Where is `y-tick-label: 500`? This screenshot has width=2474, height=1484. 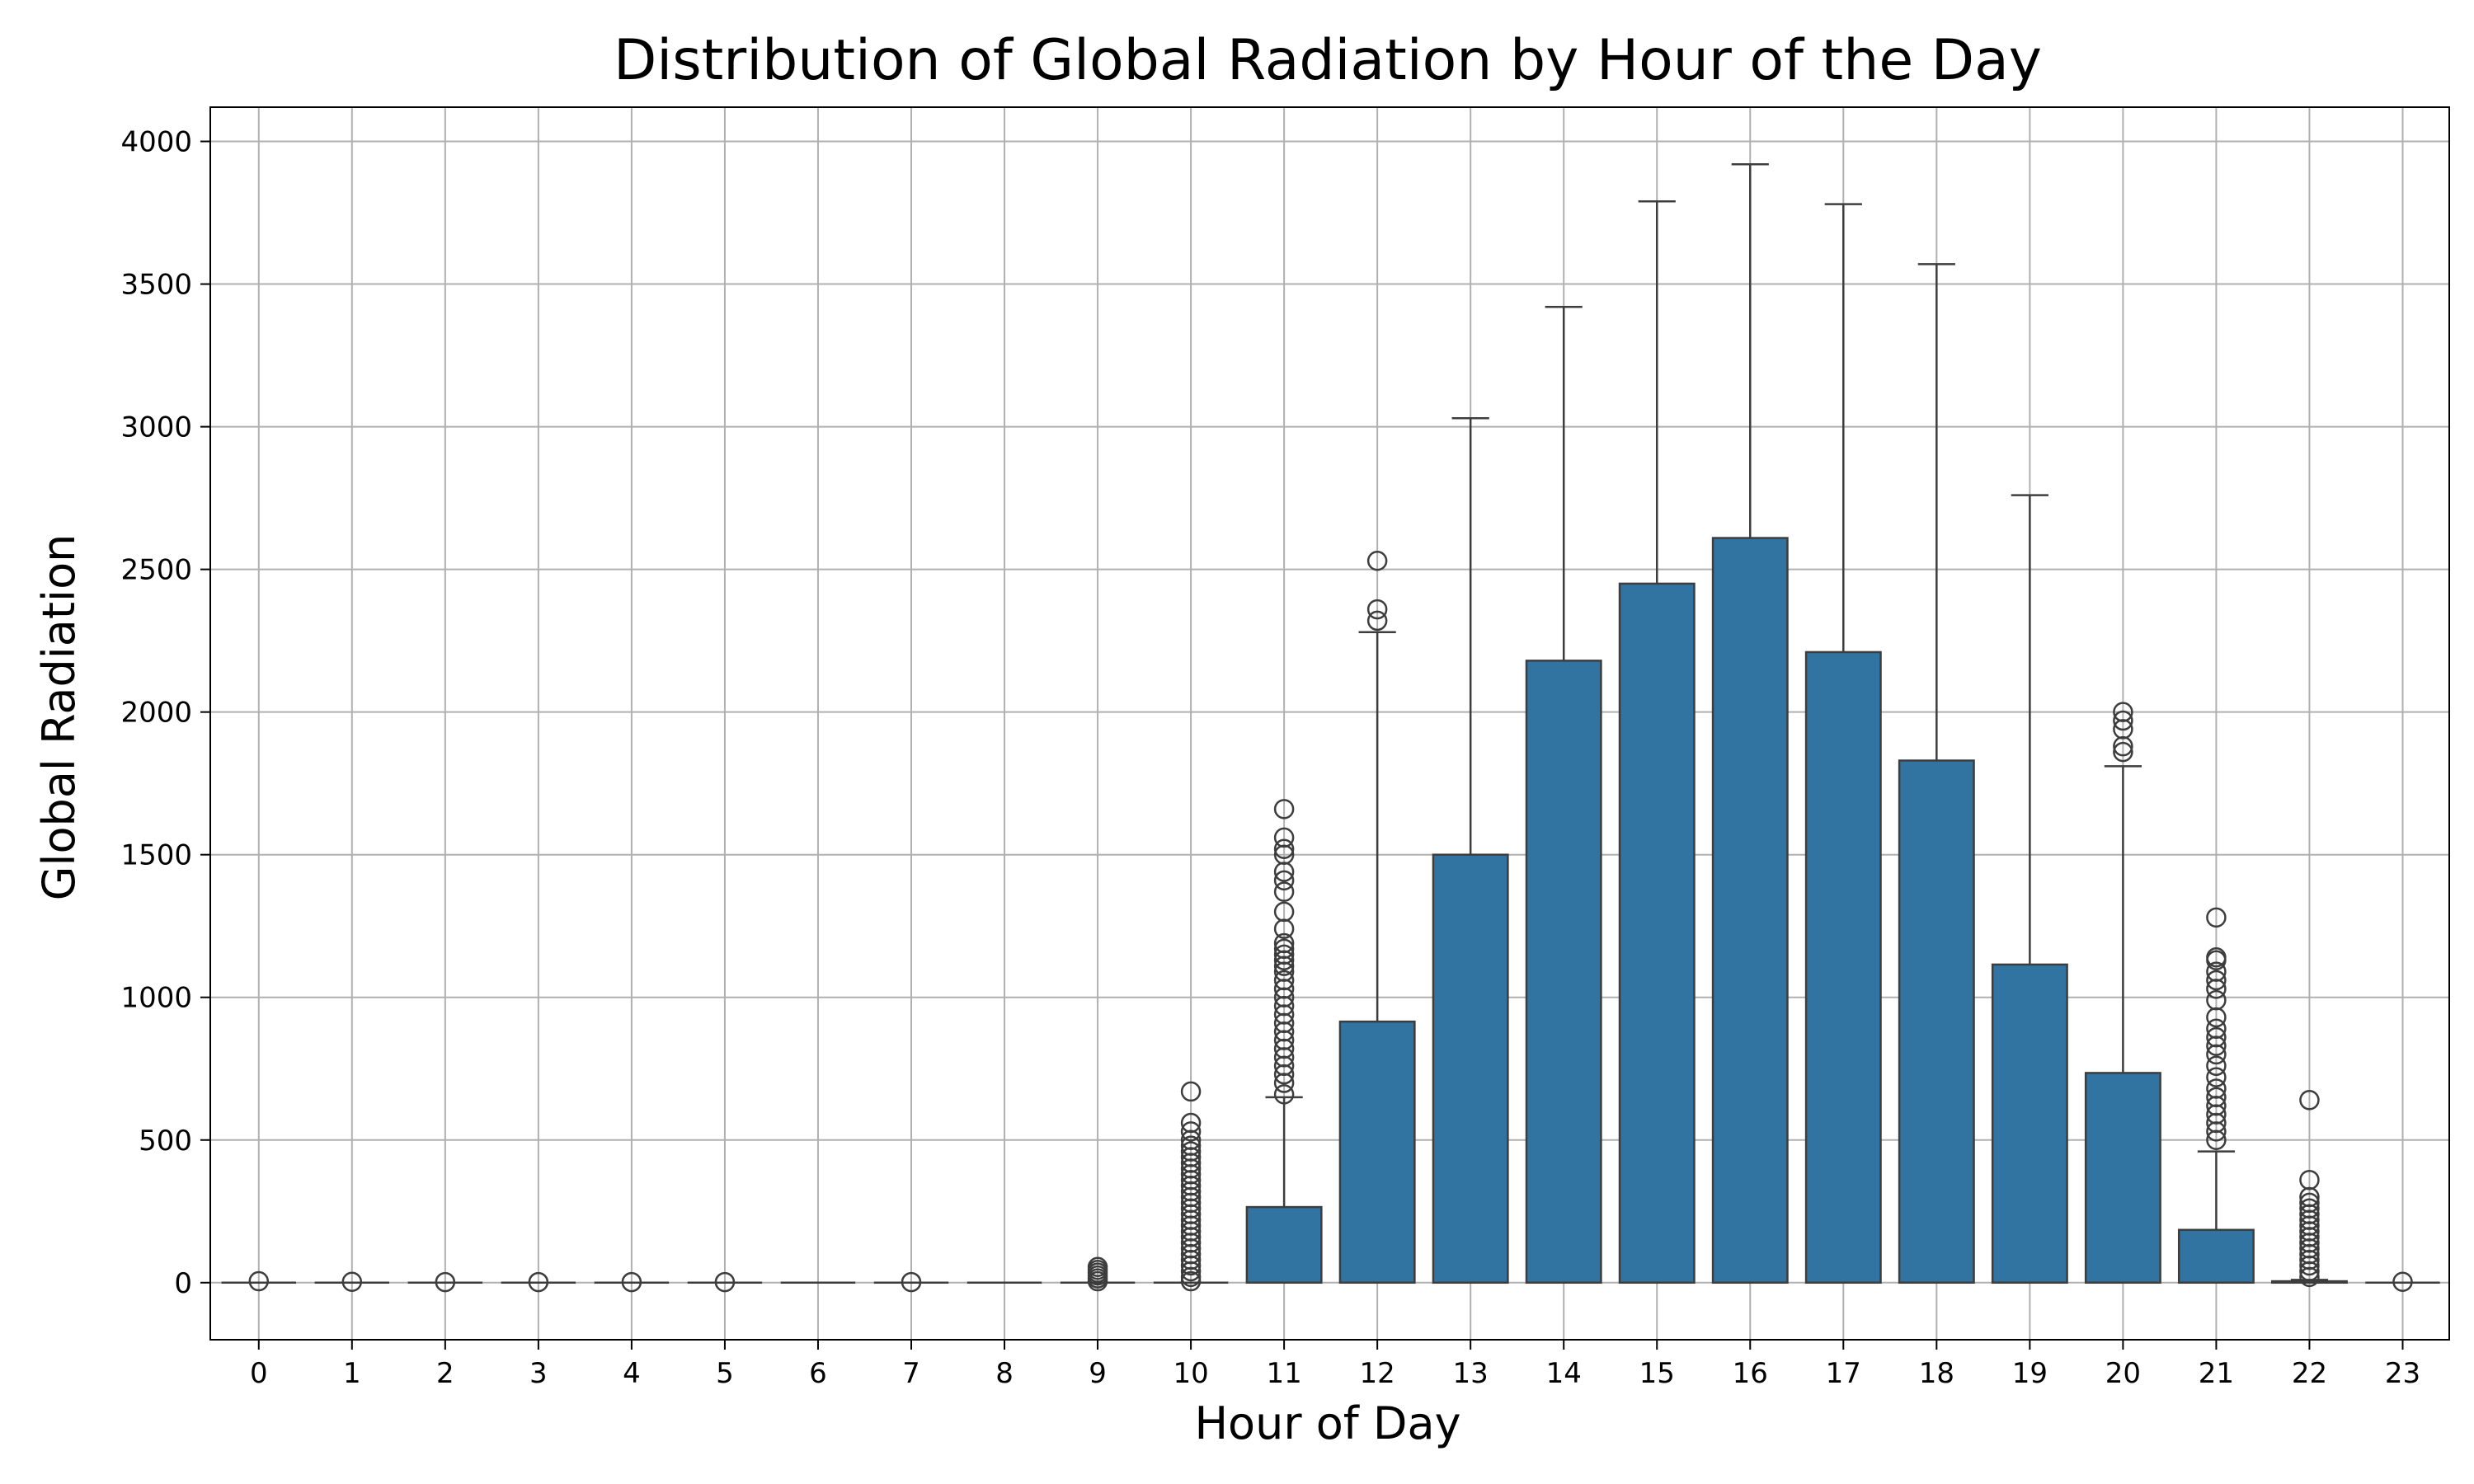
y-tick-label: 500 is located at coordinates (165, 1141).